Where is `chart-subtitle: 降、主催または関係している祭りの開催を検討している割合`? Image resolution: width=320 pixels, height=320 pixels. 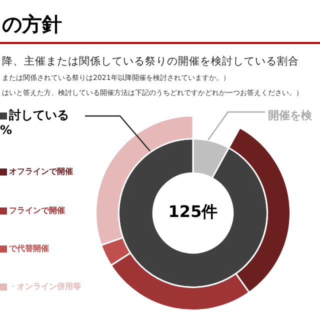 chart-subtitle: 降、主催または関係している祭りの開催を検討している割合 is located at coordinates (150, 61).